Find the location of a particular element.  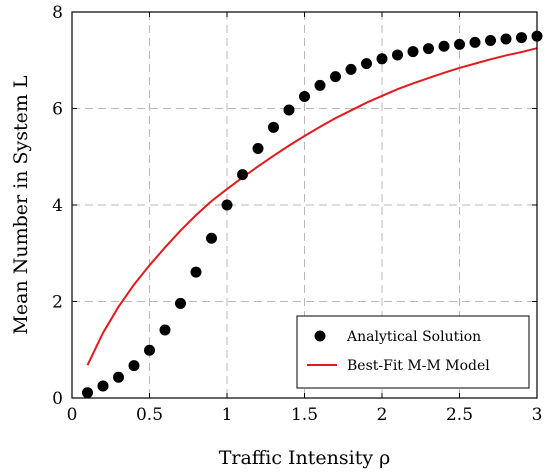

x-tick-label: 2.5 is located at coordinates (459, 415).